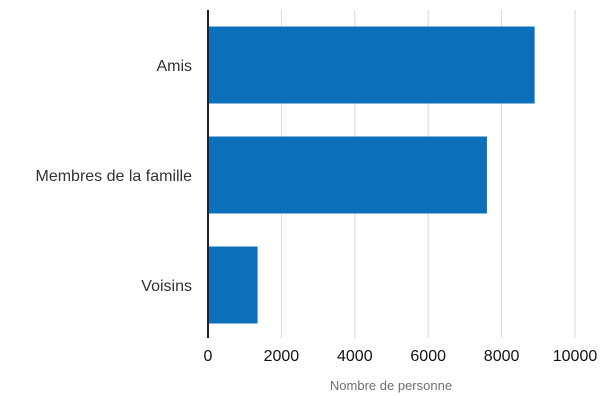 The image size is (602, 396). I want to click on x-tick-label-6000: 6000, so click(428, 356).